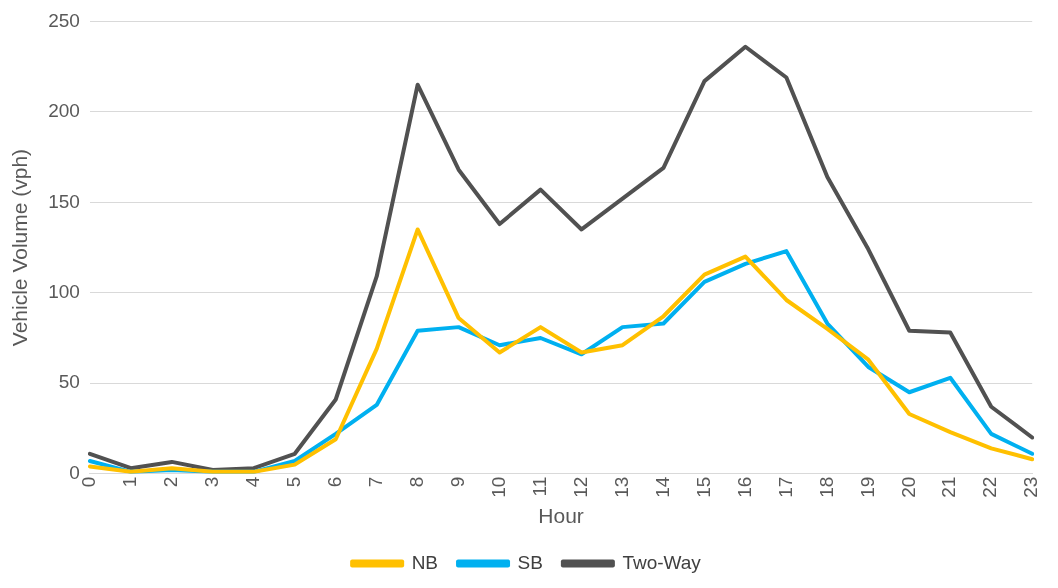  Describe the element at coordinates (334, 482) in the screenshot. I see `x-tick-label: 6` at that location.